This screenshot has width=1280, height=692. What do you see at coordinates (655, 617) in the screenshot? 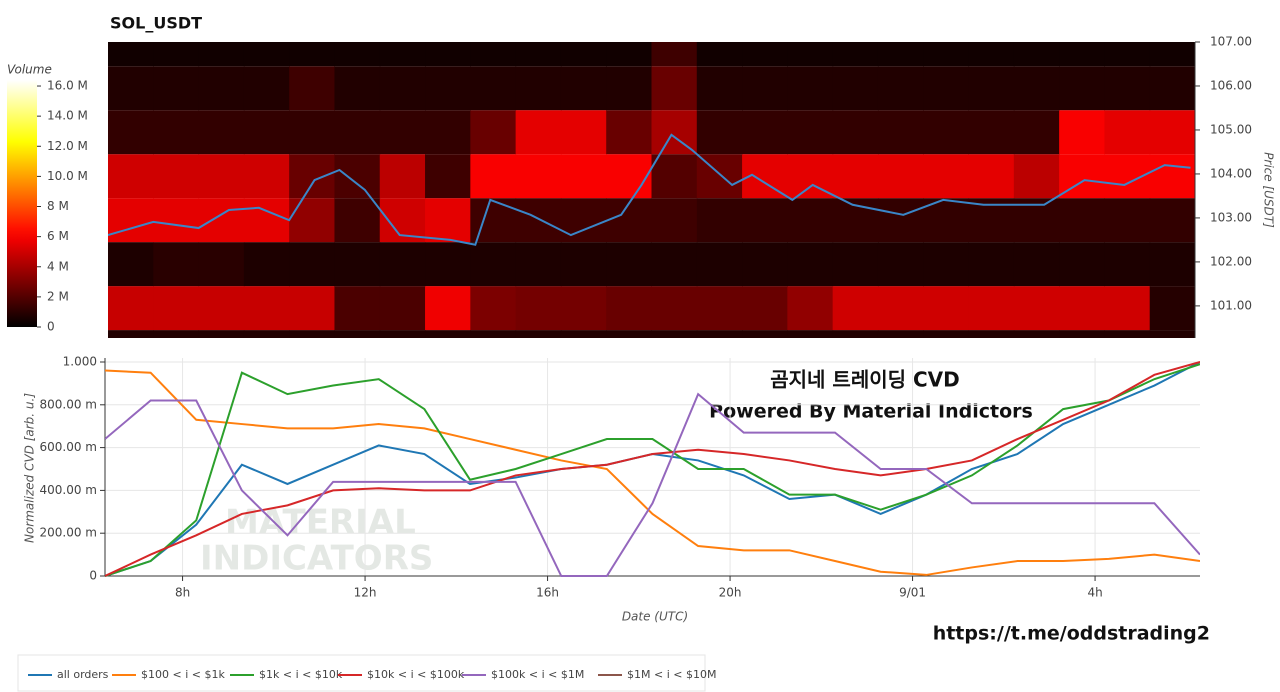
I see `x-axis-label: Date (UTC)` at bounding box center [655, 617].